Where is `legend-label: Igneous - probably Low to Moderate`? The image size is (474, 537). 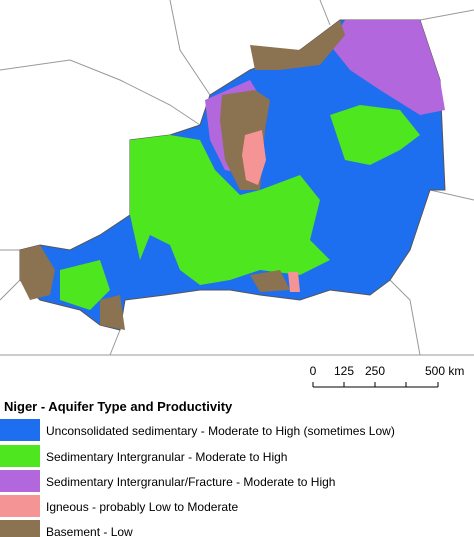
legend-label: Igneous - probably Low to Moderate is located at coordinates (142, 507).